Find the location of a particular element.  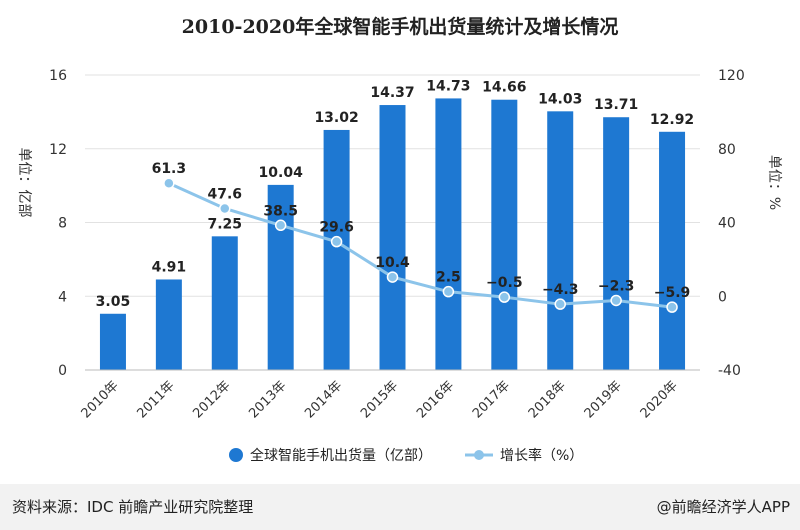

y-right-tick-label: -40 is located at coordinates (729, 371).